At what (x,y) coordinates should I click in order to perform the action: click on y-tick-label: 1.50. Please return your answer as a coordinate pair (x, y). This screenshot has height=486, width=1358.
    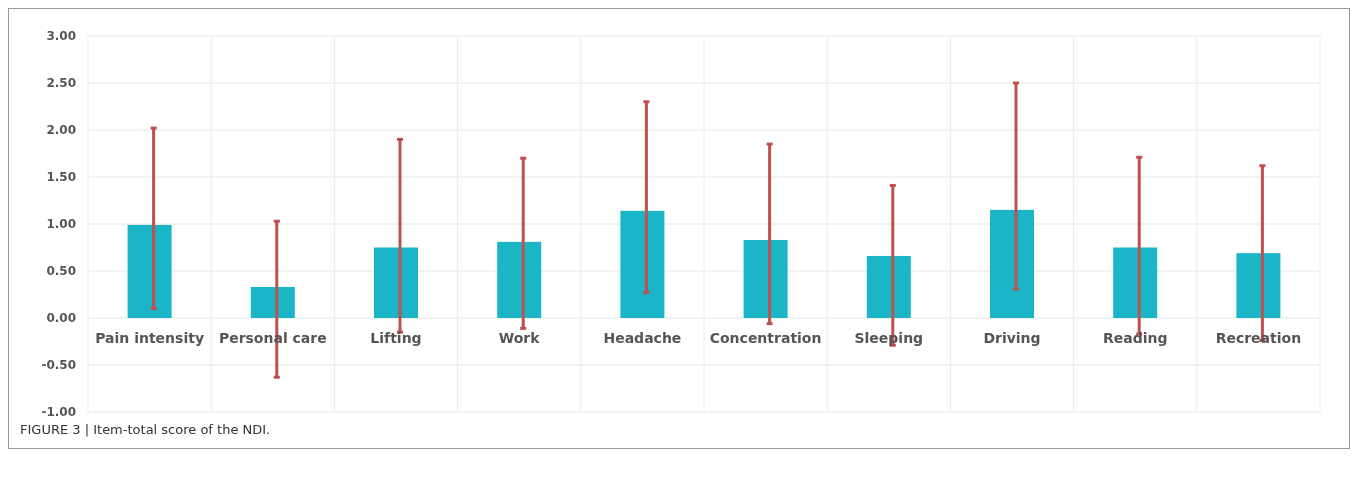
    Looking at the image, I should click on (61, 177).